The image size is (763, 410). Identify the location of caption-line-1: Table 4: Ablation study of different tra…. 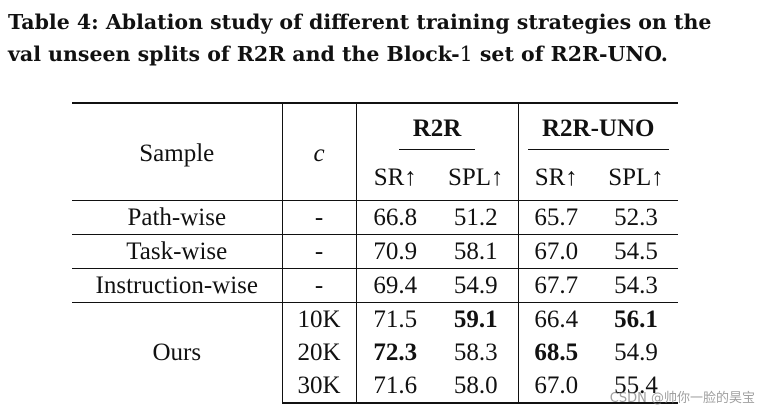
(360, 22).